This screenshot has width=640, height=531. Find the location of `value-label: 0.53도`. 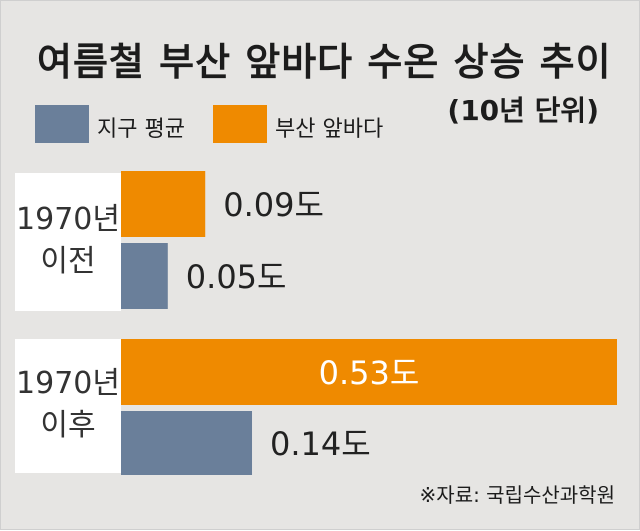

value-label: 0.53도 is located at coordinates (369, 373).